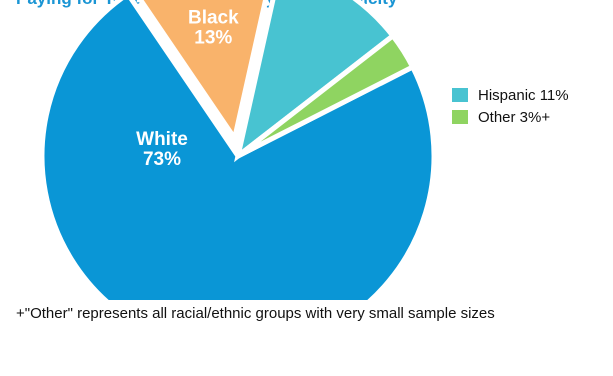 The width and height of the screenshot is (613, 376). What do you see at coordinates (460, 95) in the screenshot?
I see `legend-swatch-hispanic` at bounding box center [460, 95].